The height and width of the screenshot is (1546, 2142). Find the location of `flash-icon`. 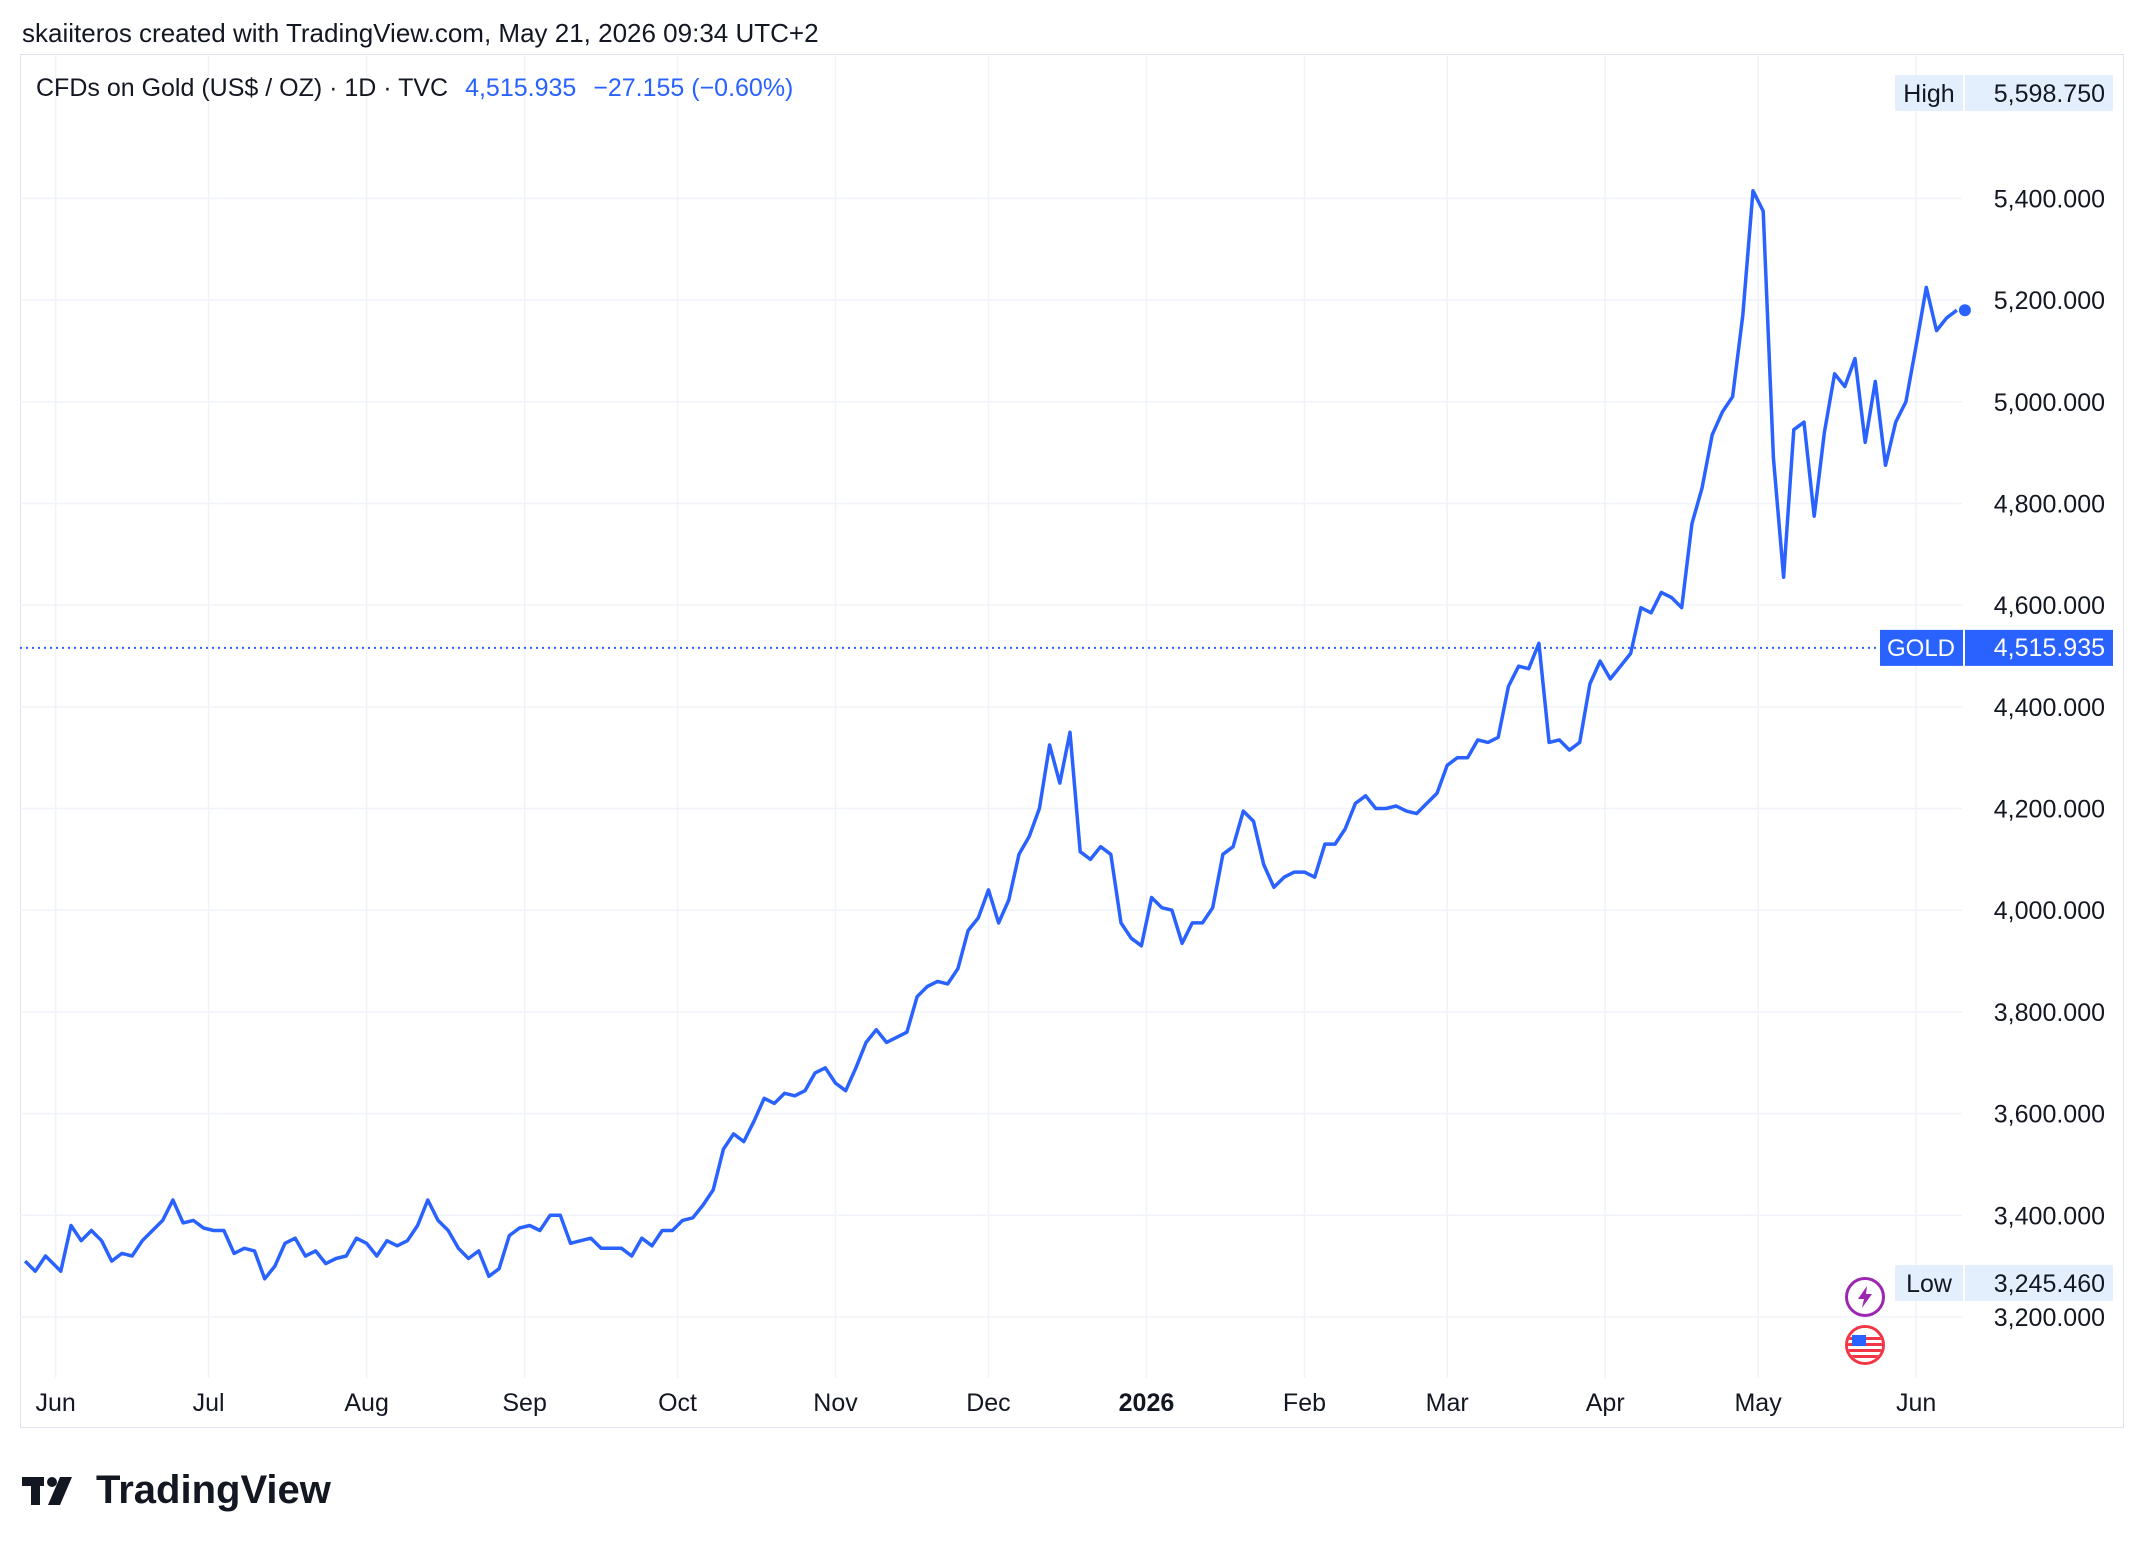

flash-icon is located at coordinates (1865, 1297).